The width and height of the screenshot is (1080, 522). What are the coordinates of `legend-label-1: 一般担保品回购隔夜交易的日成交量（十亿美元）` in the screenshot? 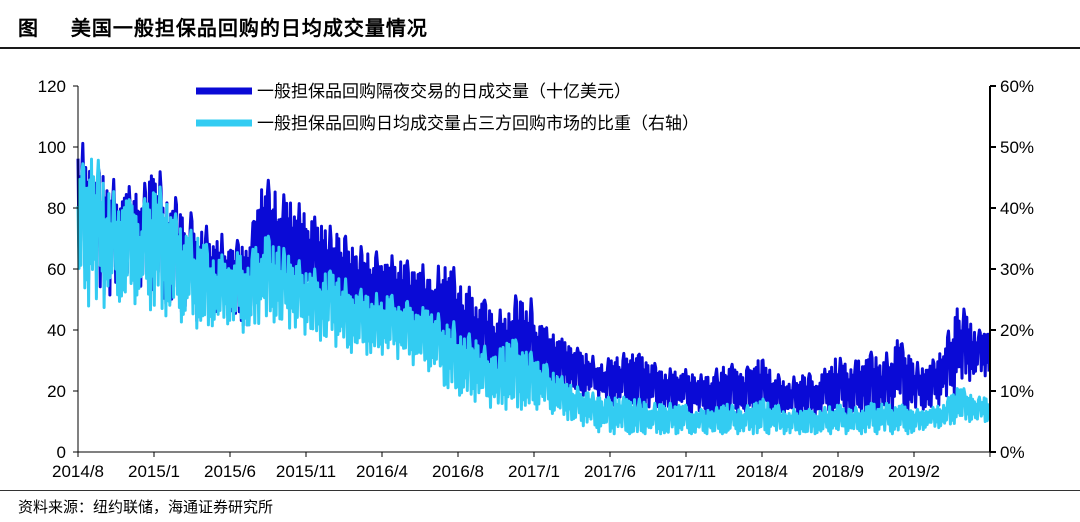 It's located at (444, 91).